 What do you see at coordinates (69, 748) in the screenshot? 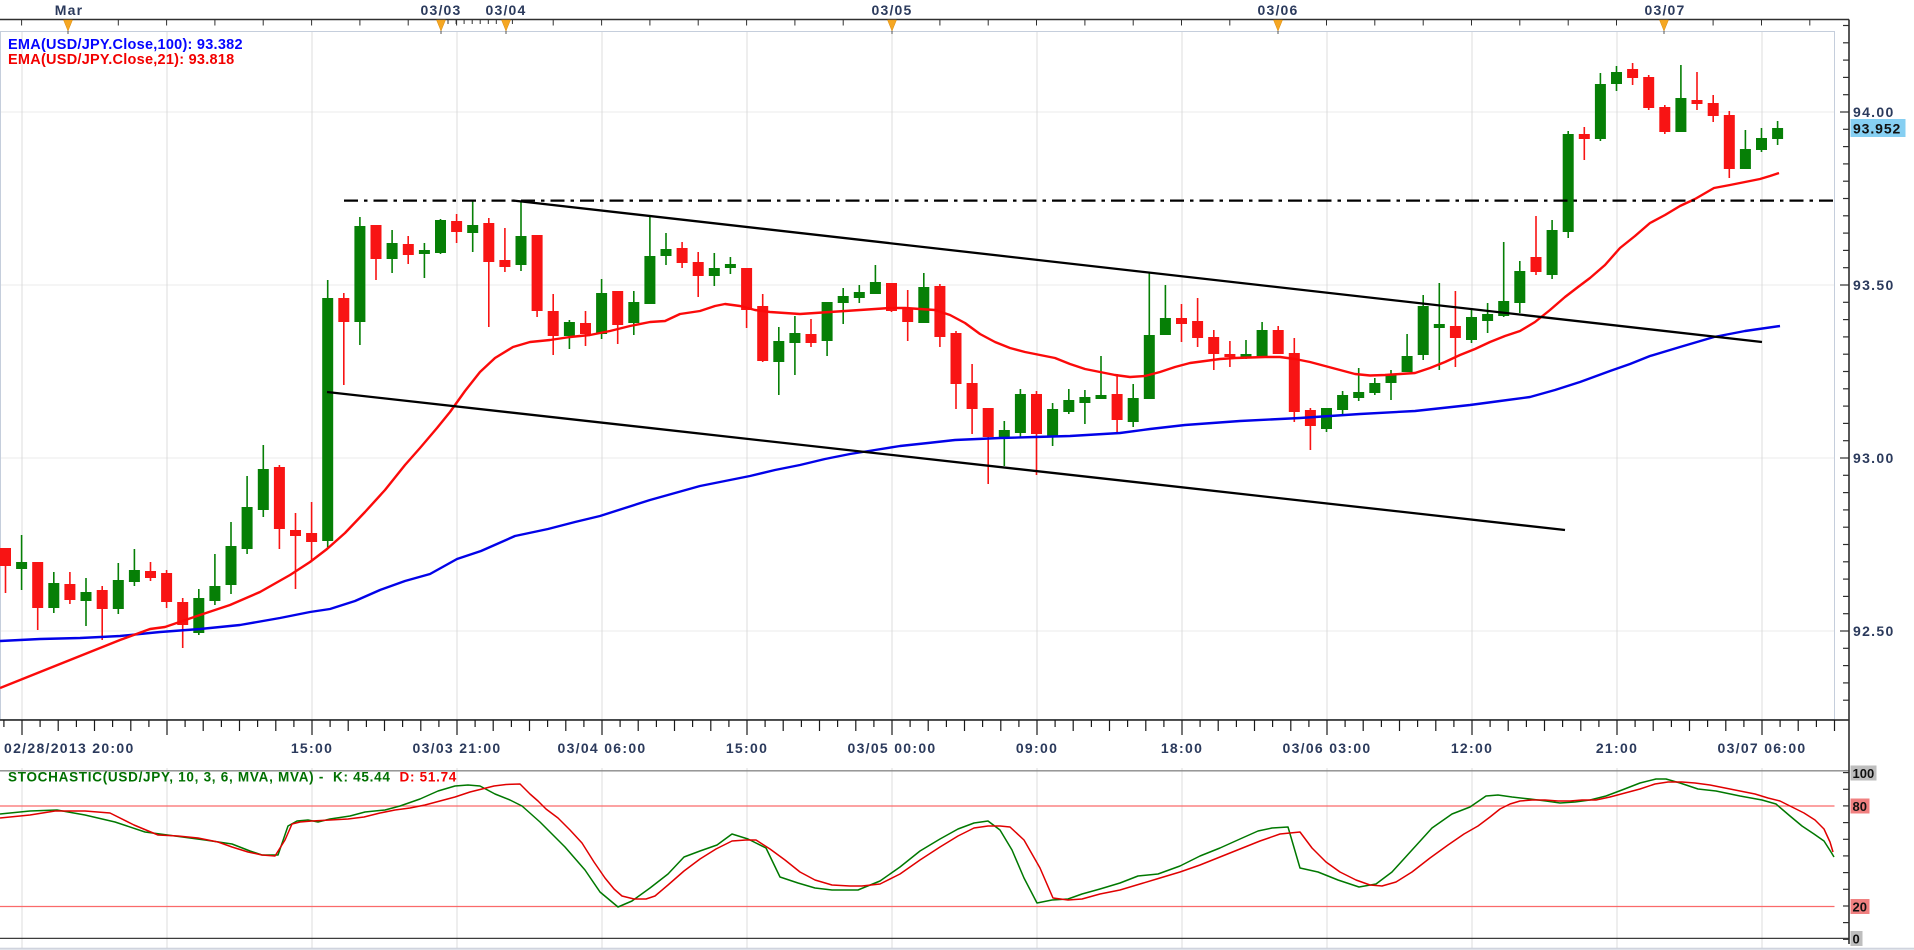
I see `svg-text: 02/28/2013 20:00` at bounding box center [69, 748].